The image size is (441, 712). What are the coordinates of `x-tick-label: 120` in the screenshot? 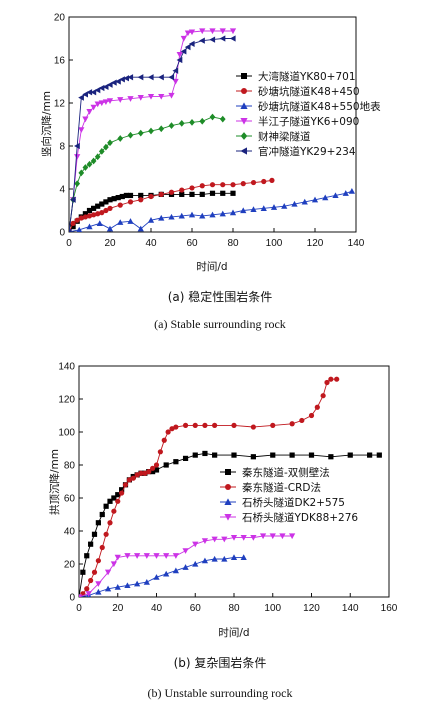 It's located at (315, 243).